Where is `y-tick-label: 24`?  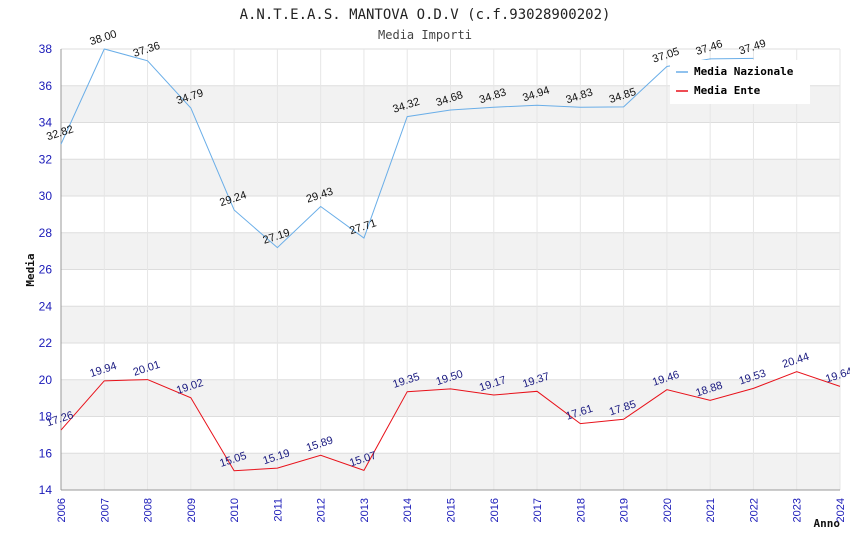
y-tick-label: 24 is located at coordinates (46, 306).